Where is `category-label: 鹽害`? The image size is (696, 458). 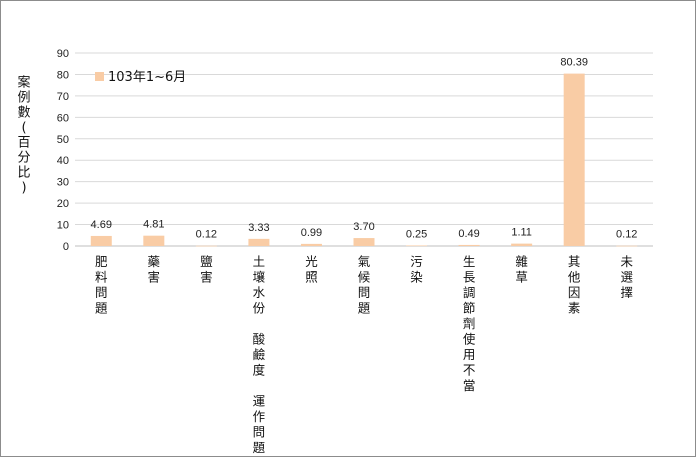 category-label: 鹽害 is located at coordinates (206, 269).